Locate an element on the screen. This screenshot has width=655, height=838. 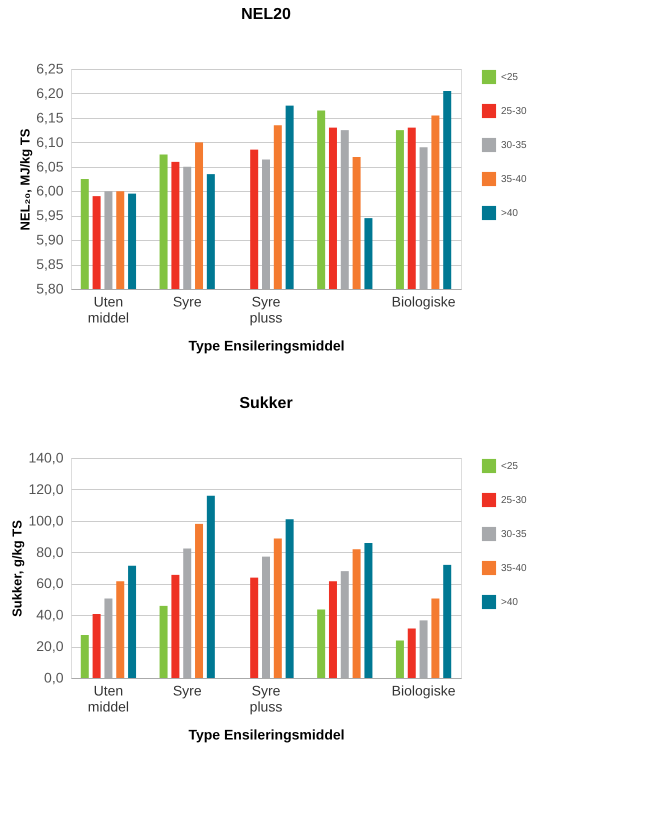
y-tick-label: 140,0 is located at coordinates (46, 458).